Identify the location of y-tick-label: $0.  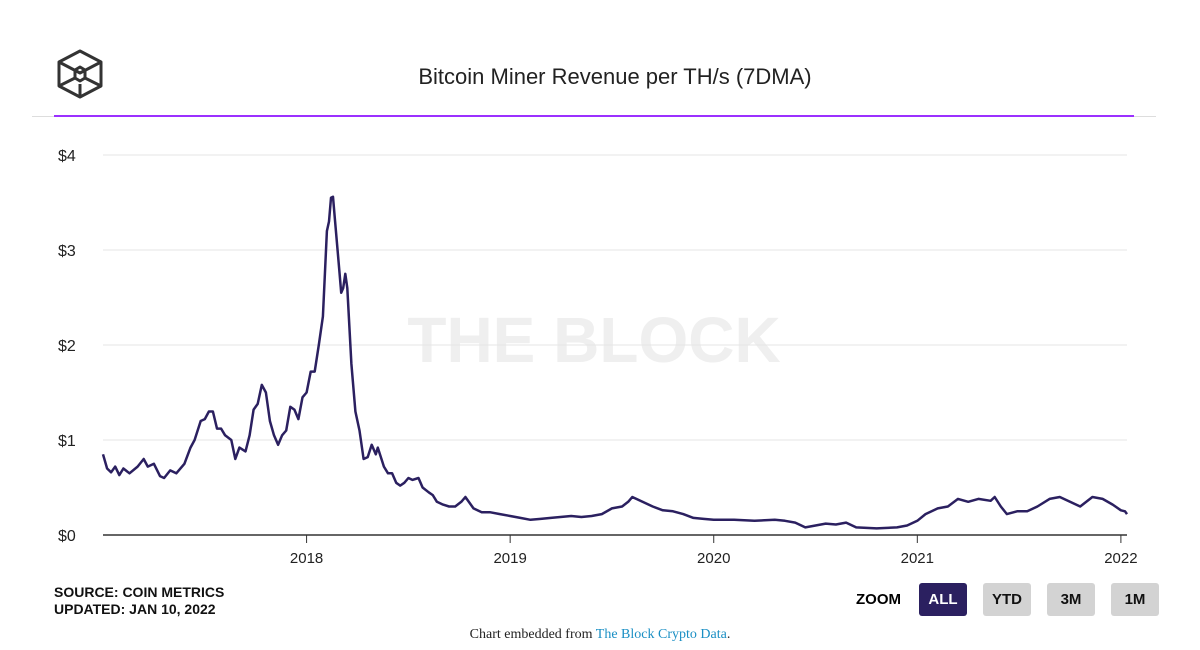
(67, 536).